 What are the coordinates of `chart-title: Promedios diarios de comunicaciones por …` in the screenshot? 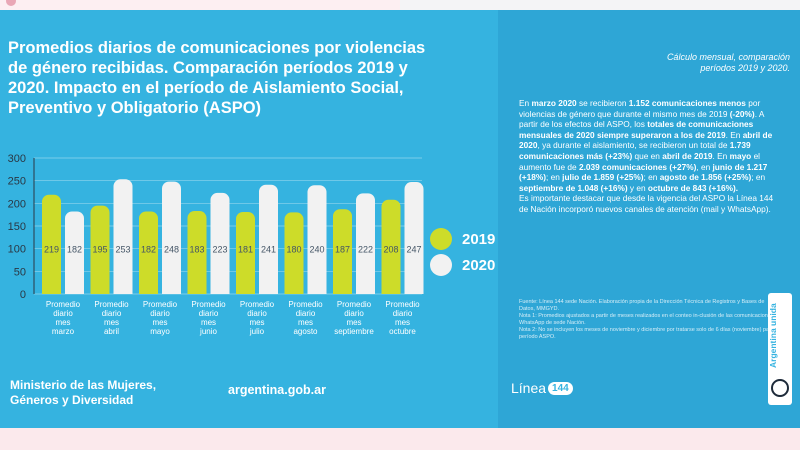 It's located at (217, 78).